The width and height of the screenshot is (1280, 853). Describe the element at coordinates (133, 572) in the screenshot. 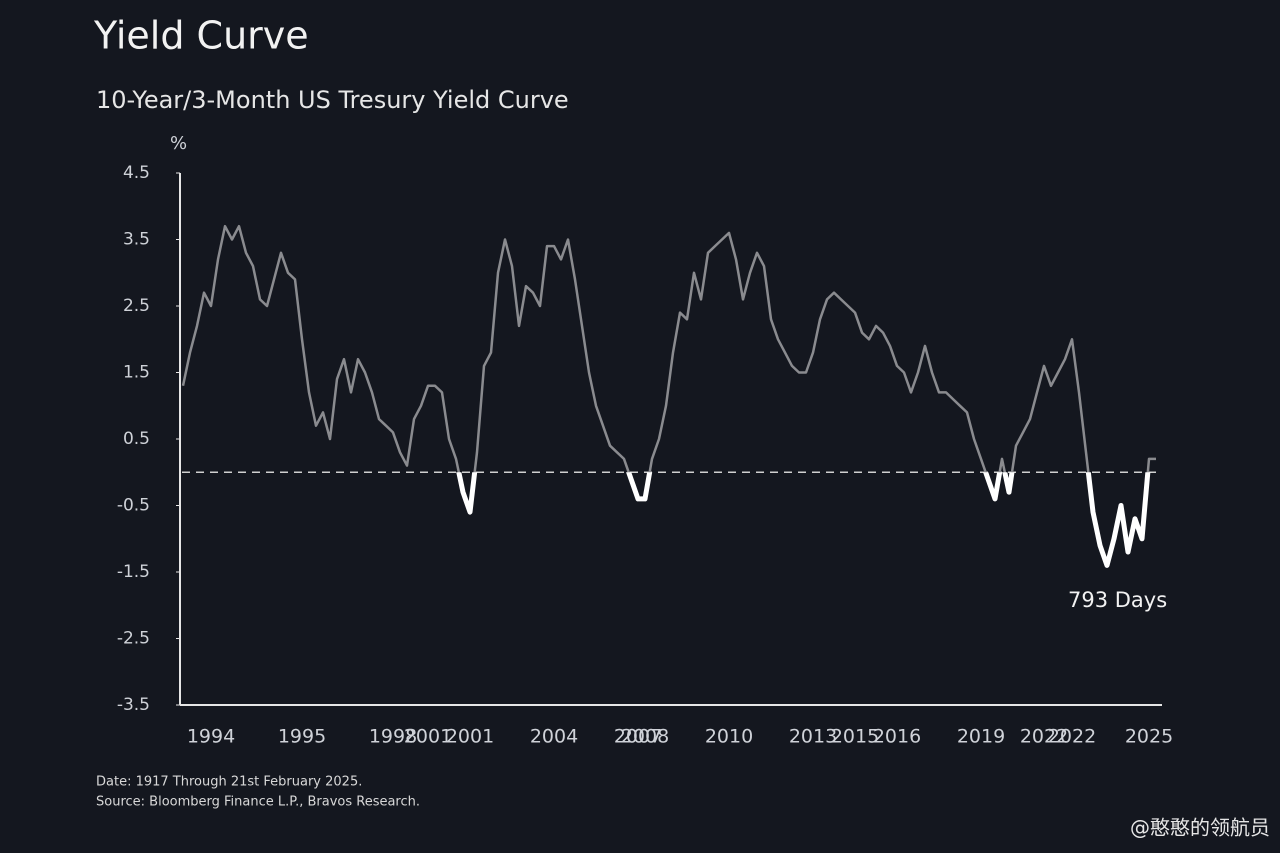

I see `y-tick-label: -1.5` at that location.